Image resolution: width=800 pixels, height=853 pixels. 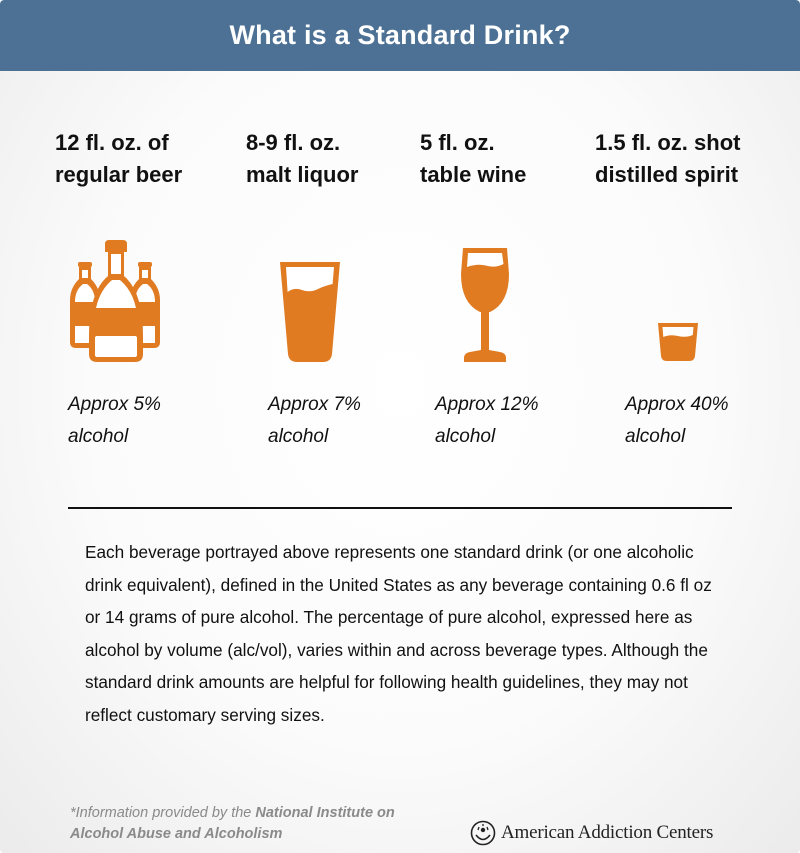 What do you see at coordinates (400, 508) in the screenshot?
I see `section-divider` at bounding box center [400, 508].